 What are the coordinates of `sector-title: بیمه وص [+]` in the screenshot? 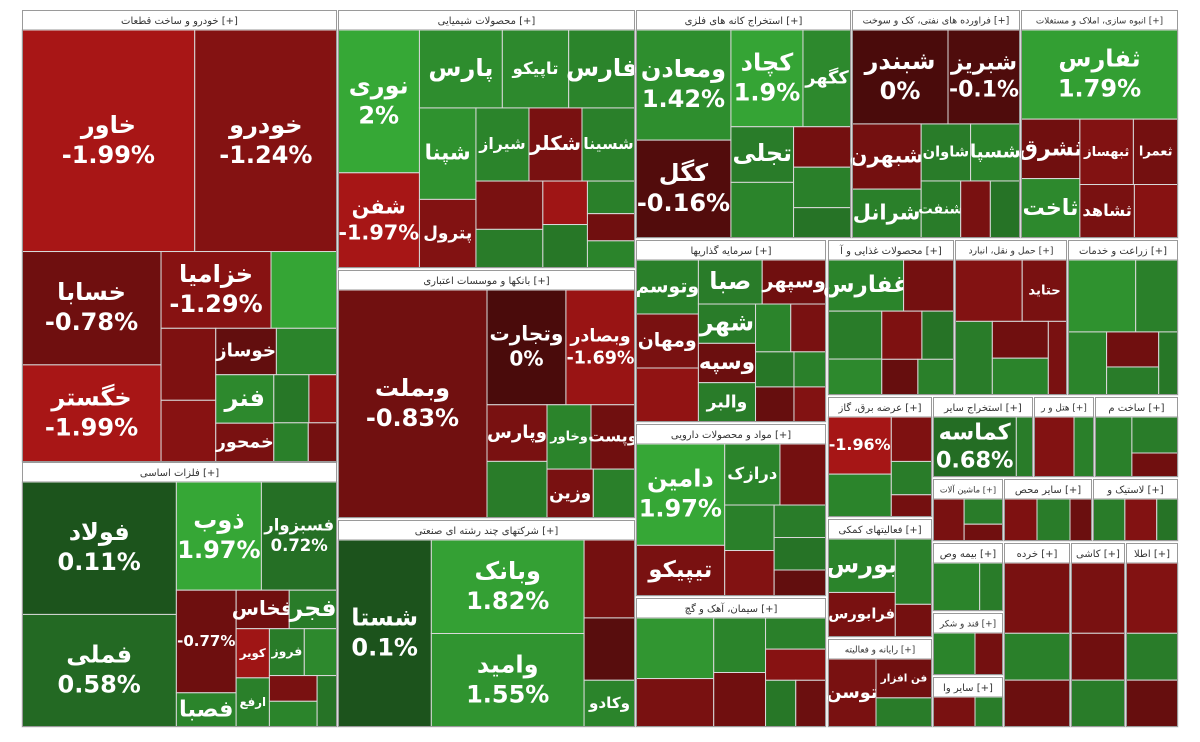 It's located at (968, 554).